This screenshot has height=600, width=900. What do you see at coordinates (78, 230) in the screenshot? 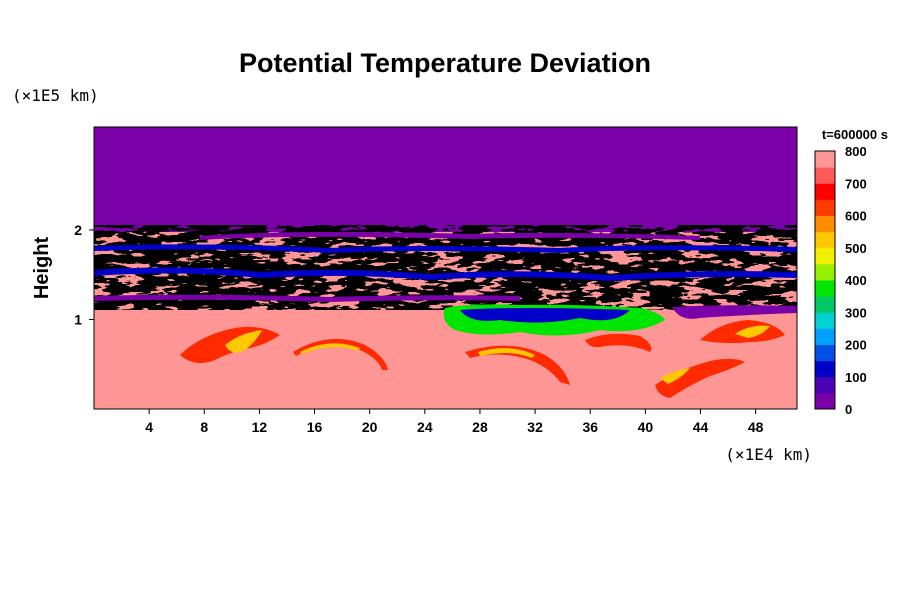
I see `y-tick-label: 2` at bounding box center [78, 230].